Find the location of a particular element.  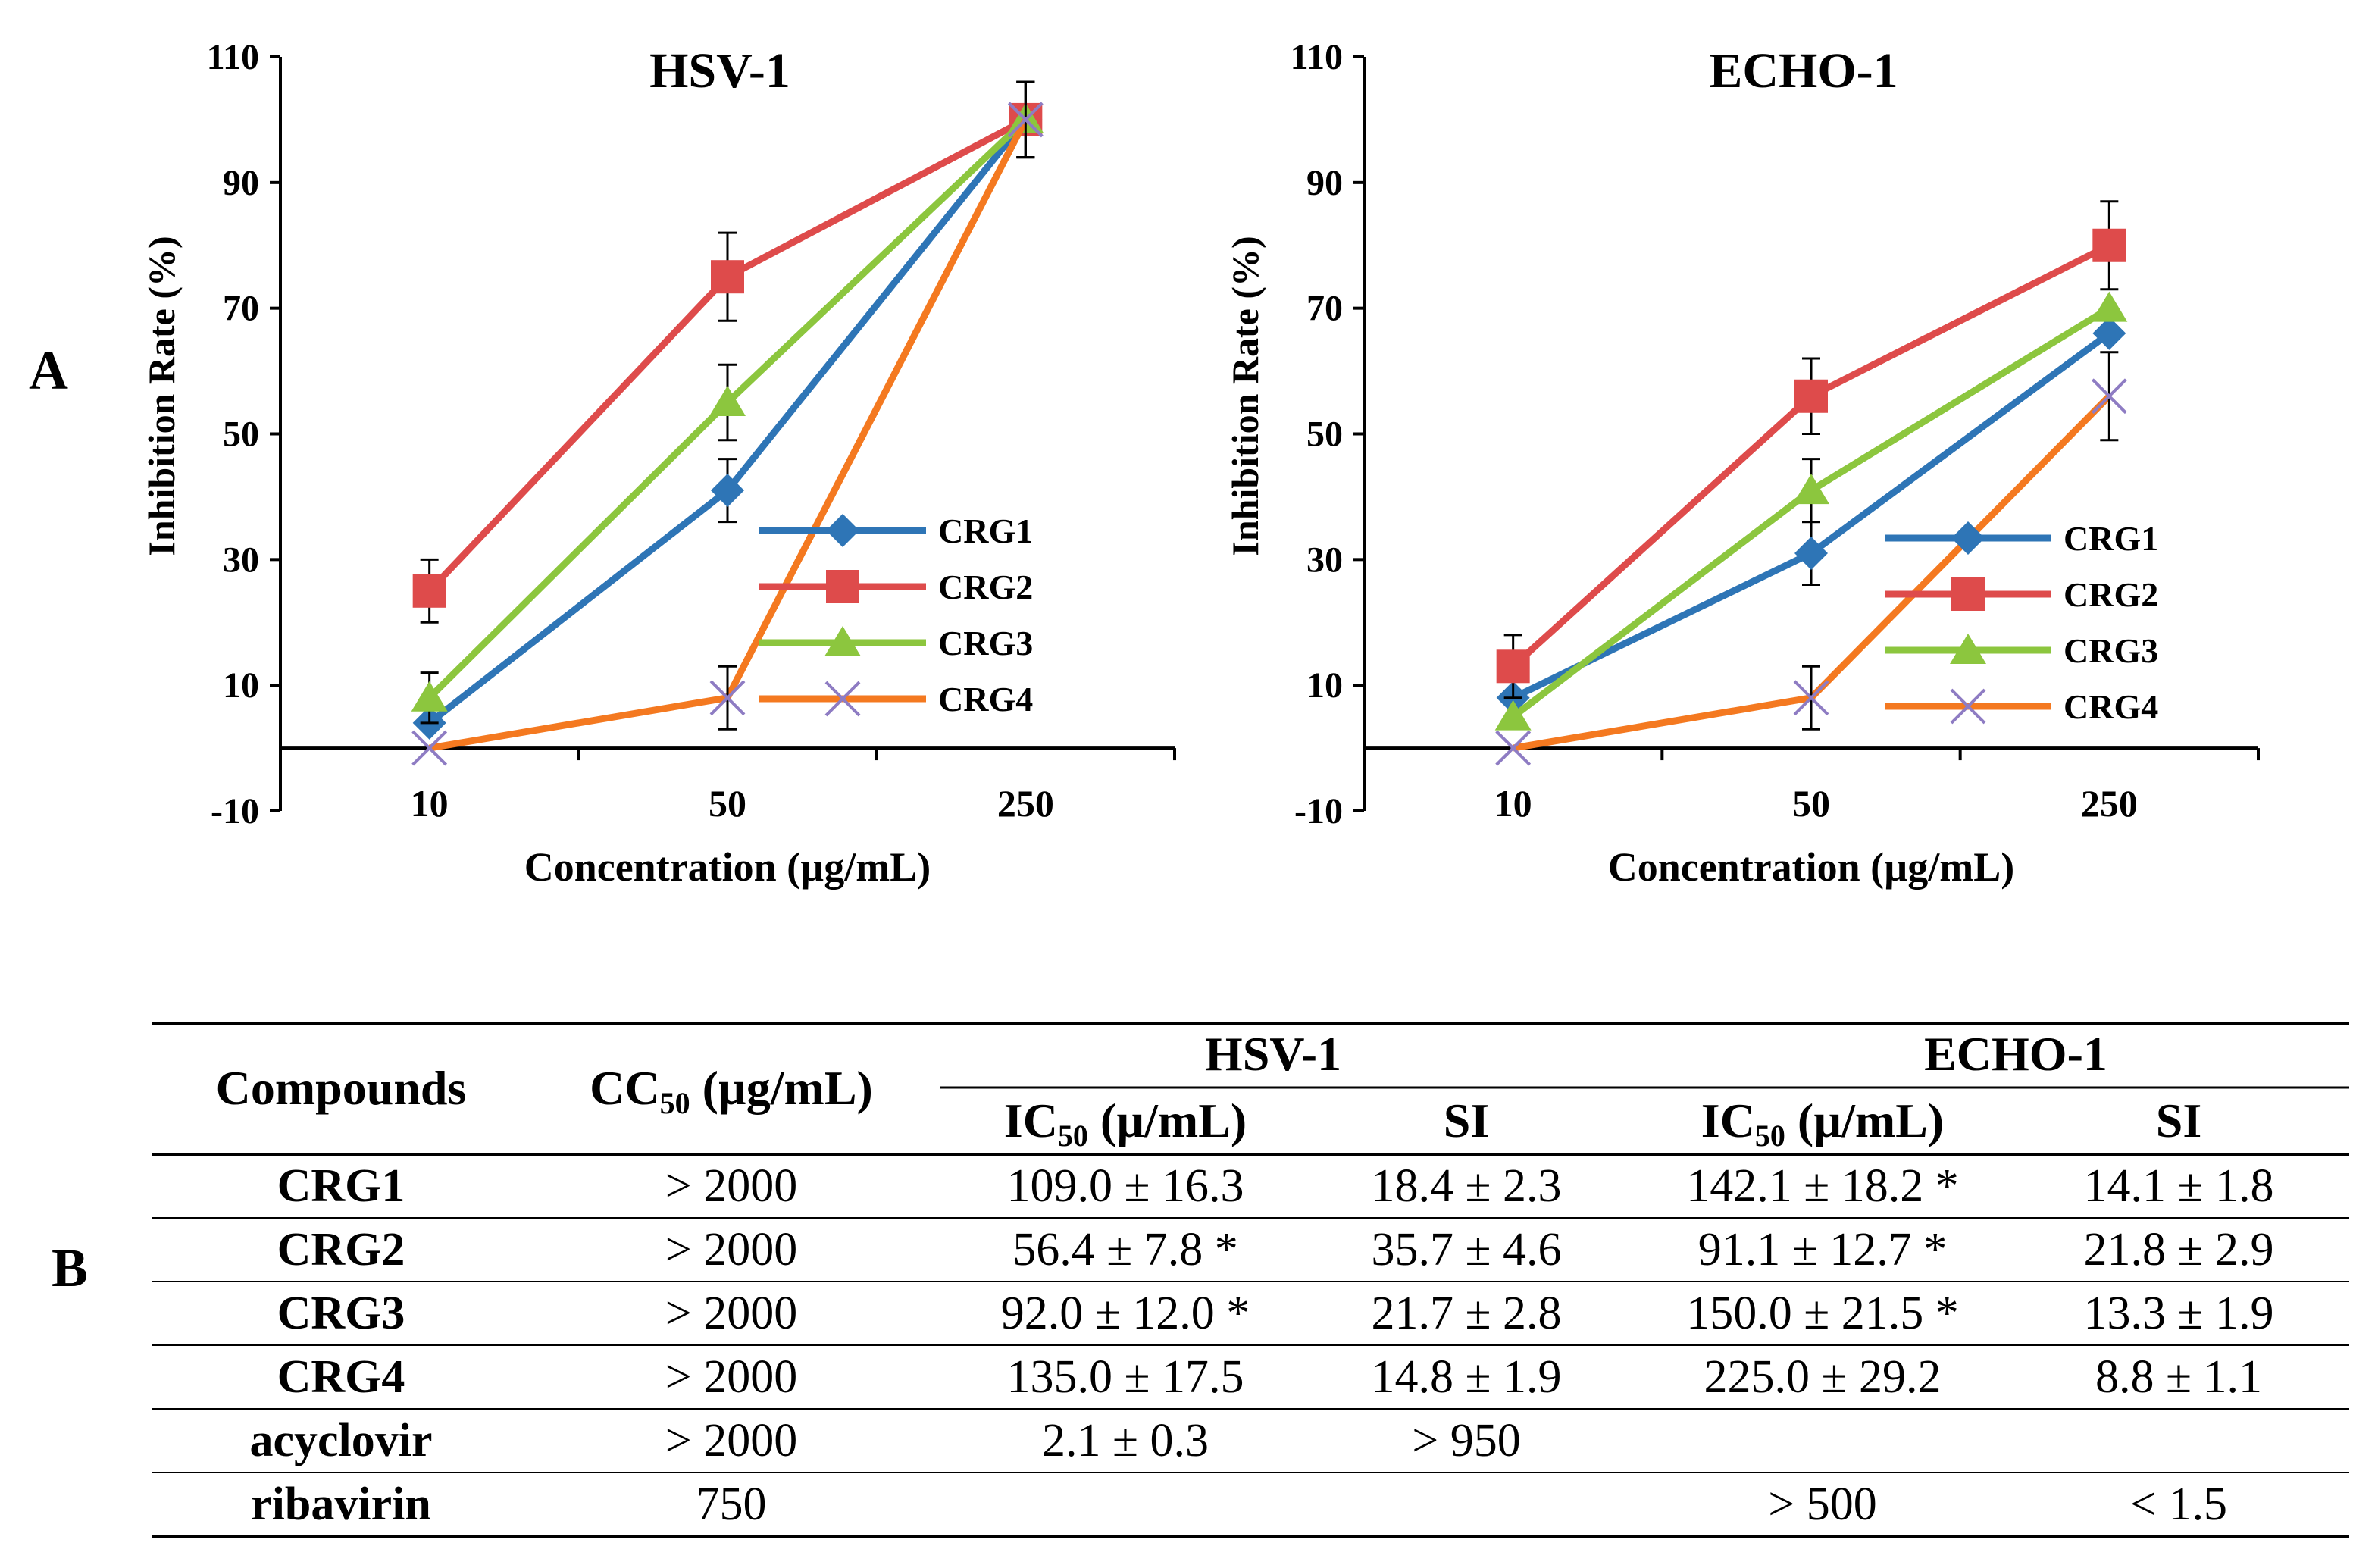

table-row: acyclovir > 2000 2.1 ± 0.3 > 950 is located at coordinates (885, 1440).